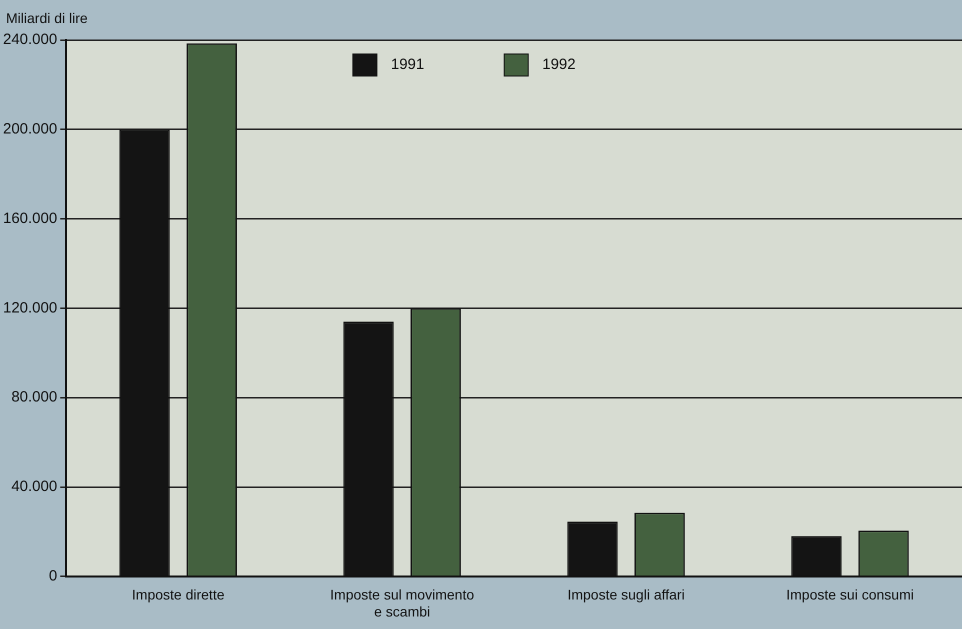 The width and height of the screenshot is (962, 629). Describe the element at coordinates (402, 603) in the screenshot. I see `x-tick-label: Imposte sul movimento e scambi` at that location.